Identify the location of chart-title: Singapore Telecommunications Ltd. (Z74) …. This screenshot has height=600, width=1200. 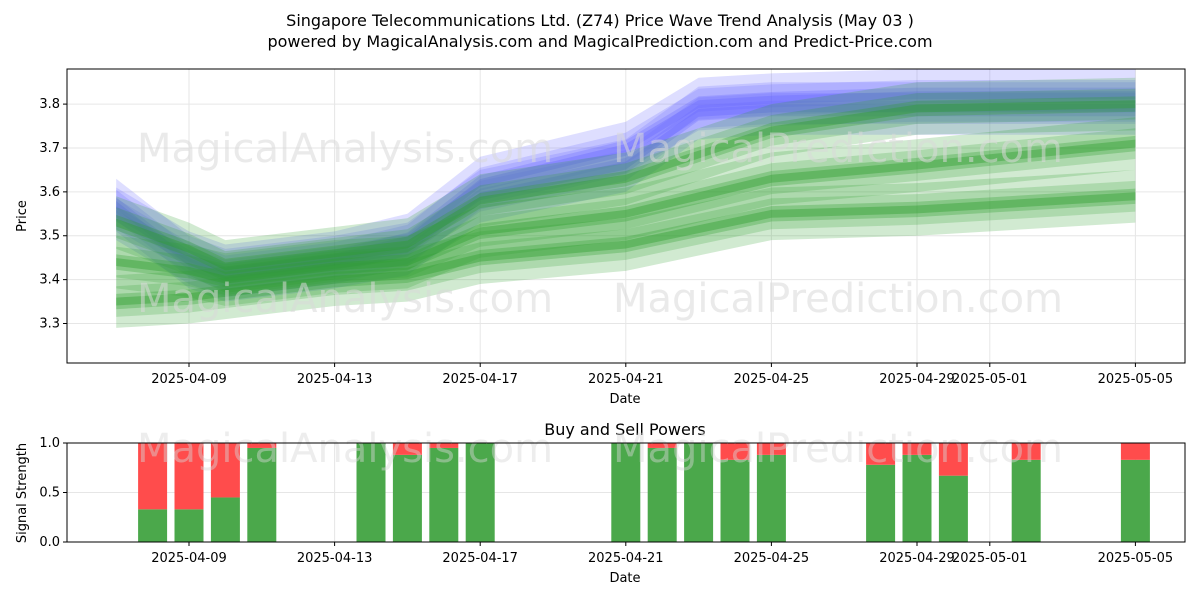
(600, 20).